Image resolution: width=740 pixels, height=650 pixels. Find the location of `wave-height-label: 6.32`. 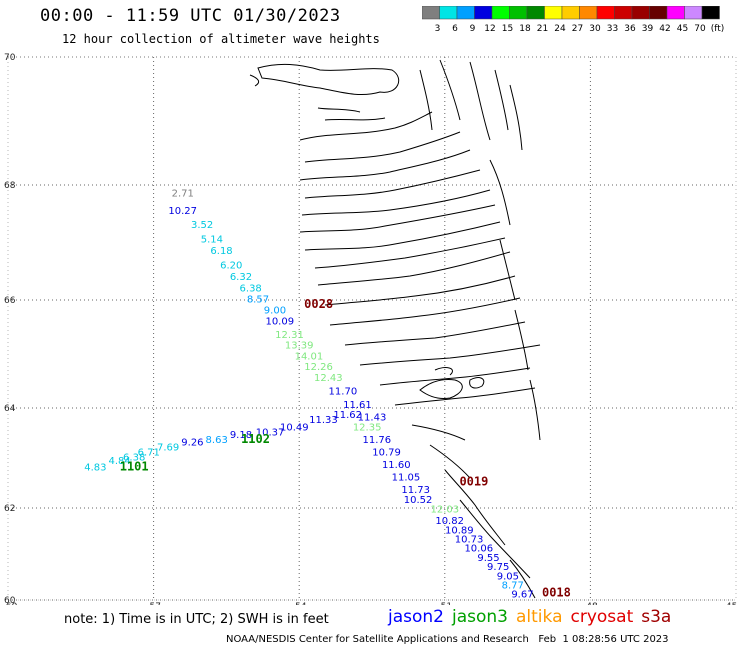

wave-height-label: 6.32 is located at coordinates (241, 277).